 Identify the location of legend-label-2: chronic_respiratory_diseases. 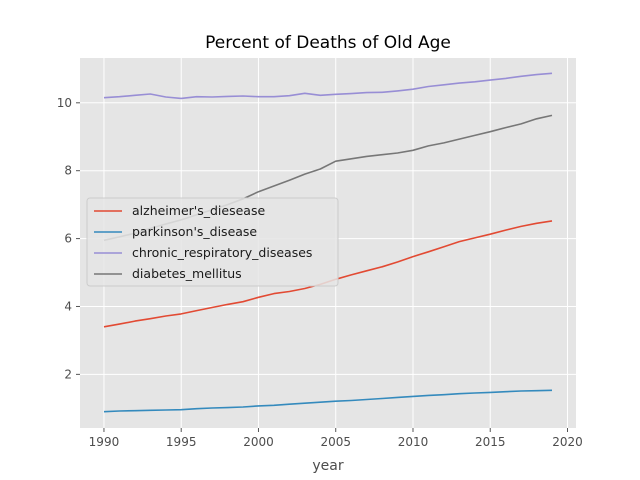
(222, 252).